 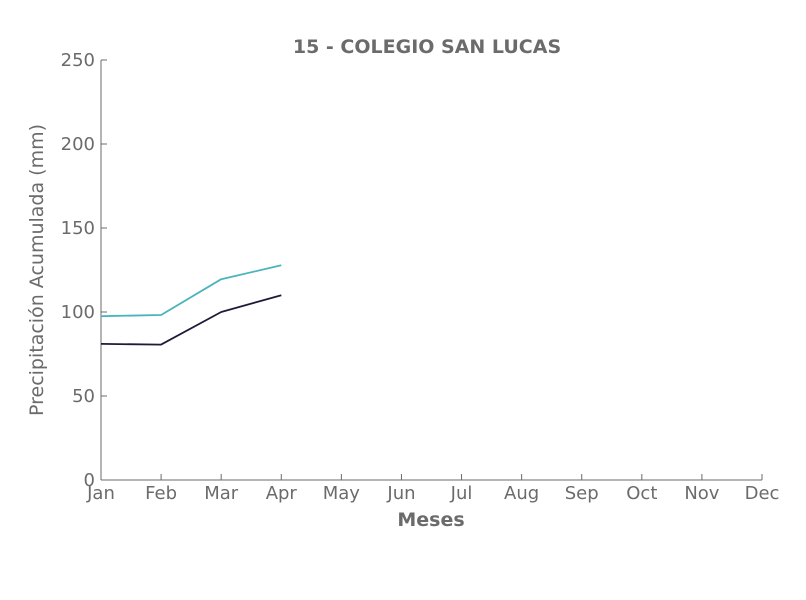 I want to click on x-tick-label: Mar, so click(x=221, y=493).